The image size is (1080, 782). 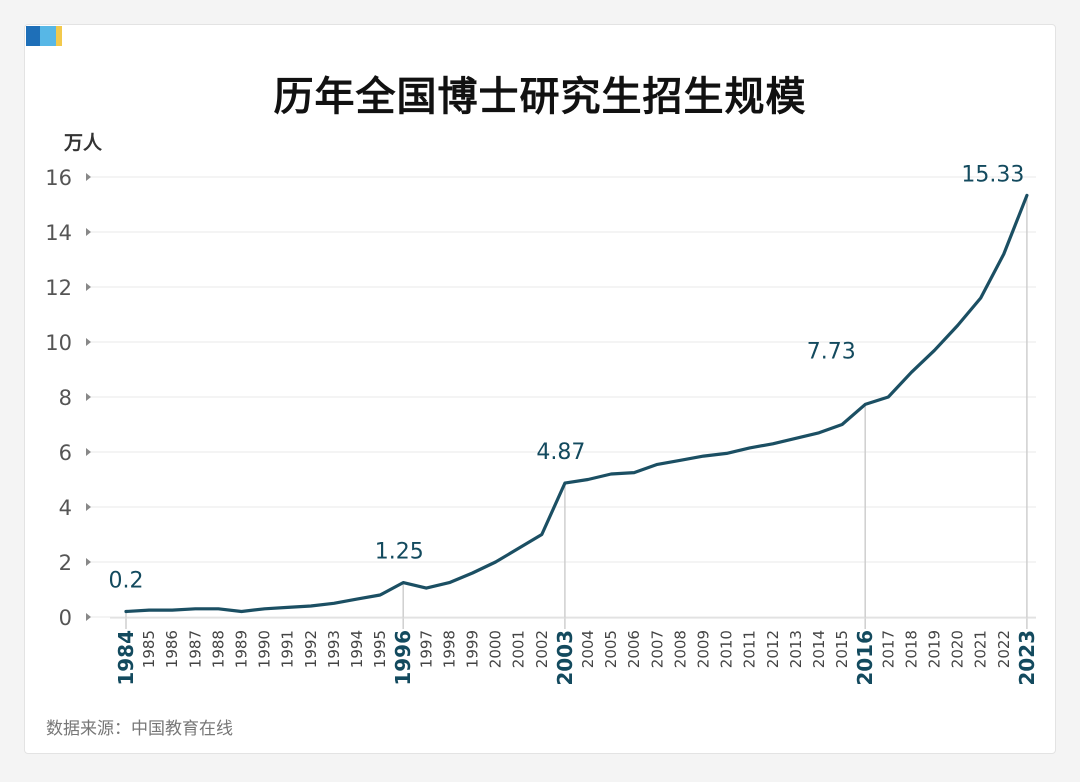 I want to click on y-tick-label: 16, so click(x=58, y=178).